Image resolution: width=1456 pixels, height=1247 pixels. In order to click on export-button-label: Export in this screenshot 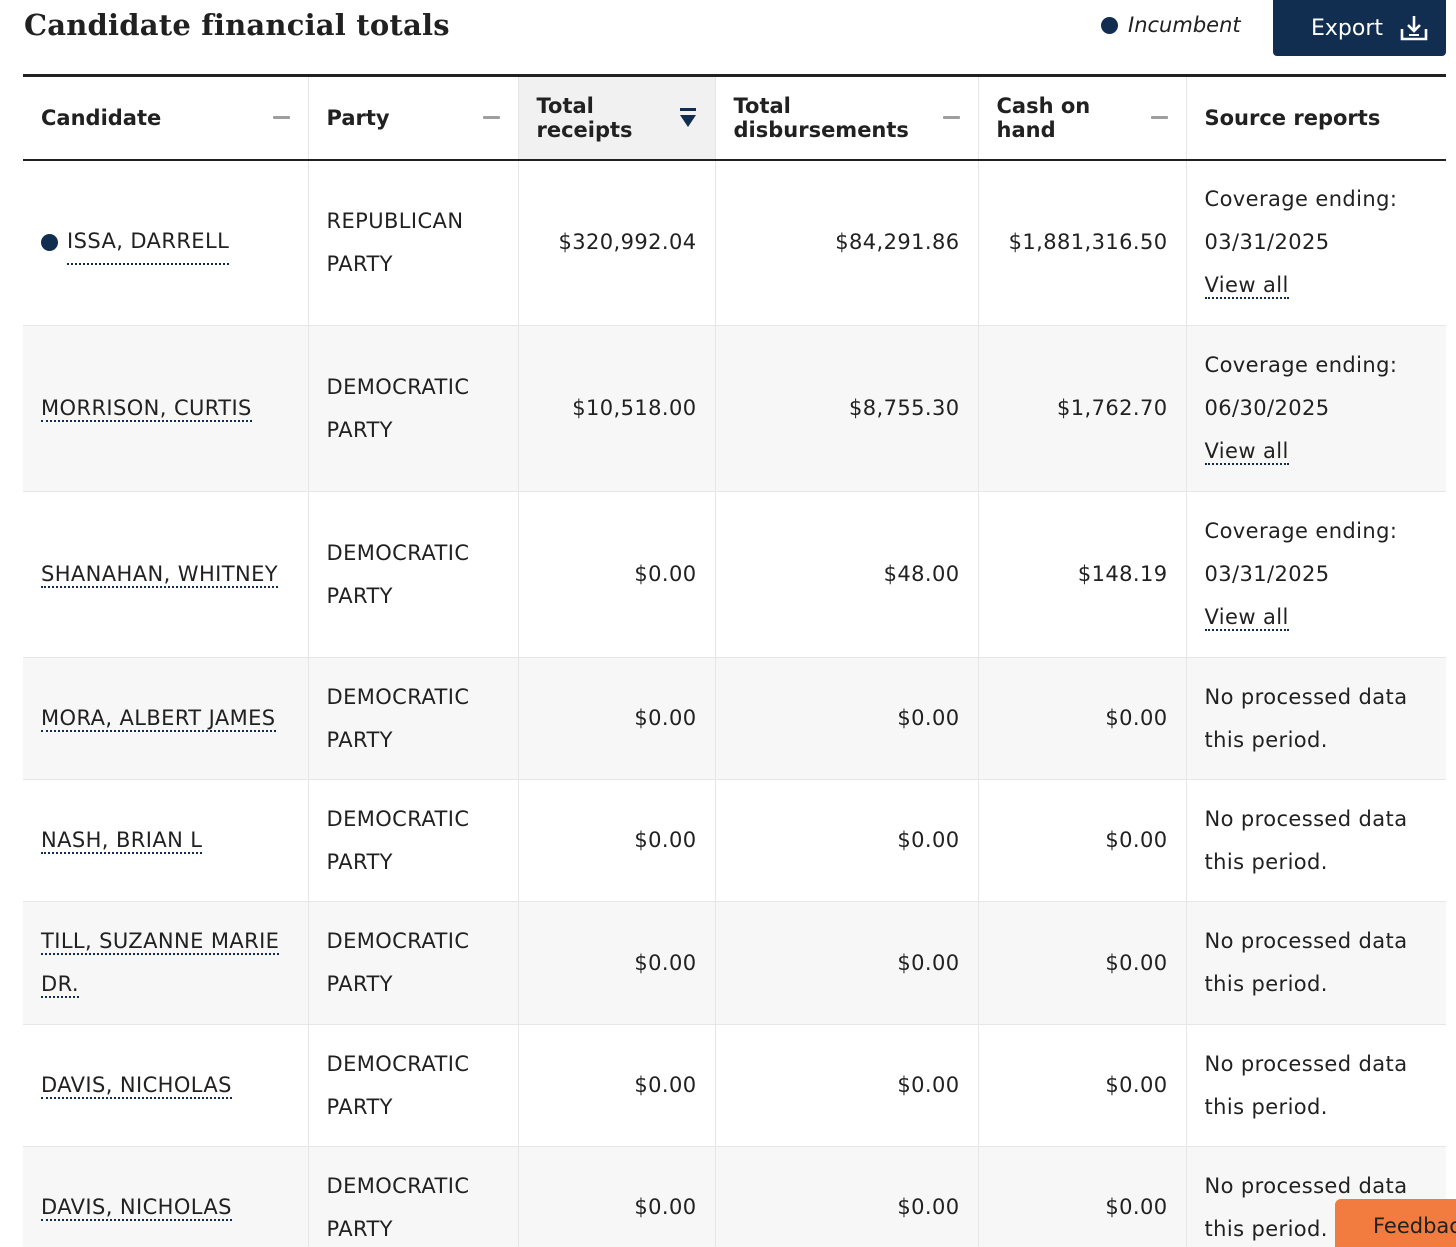, I will do `click(1347, 28)`.